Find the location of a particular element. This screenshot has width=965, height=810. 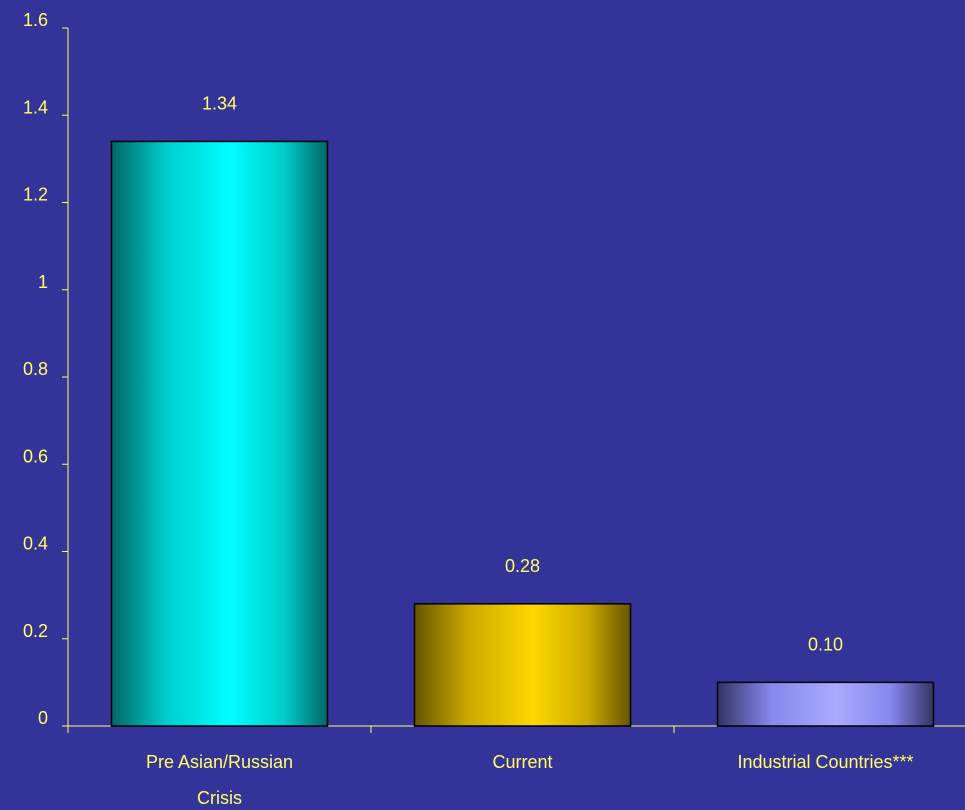

y-tick-label: 1 is located at coordinates (43, 282).